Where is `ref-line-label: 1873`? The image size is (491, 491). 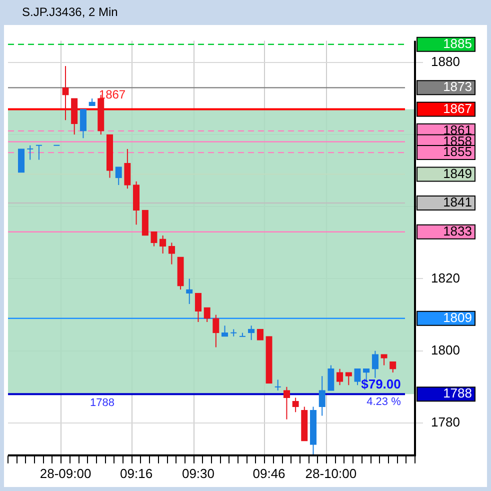 ref-line-label: 1873 is located at coordinates (457, 86).